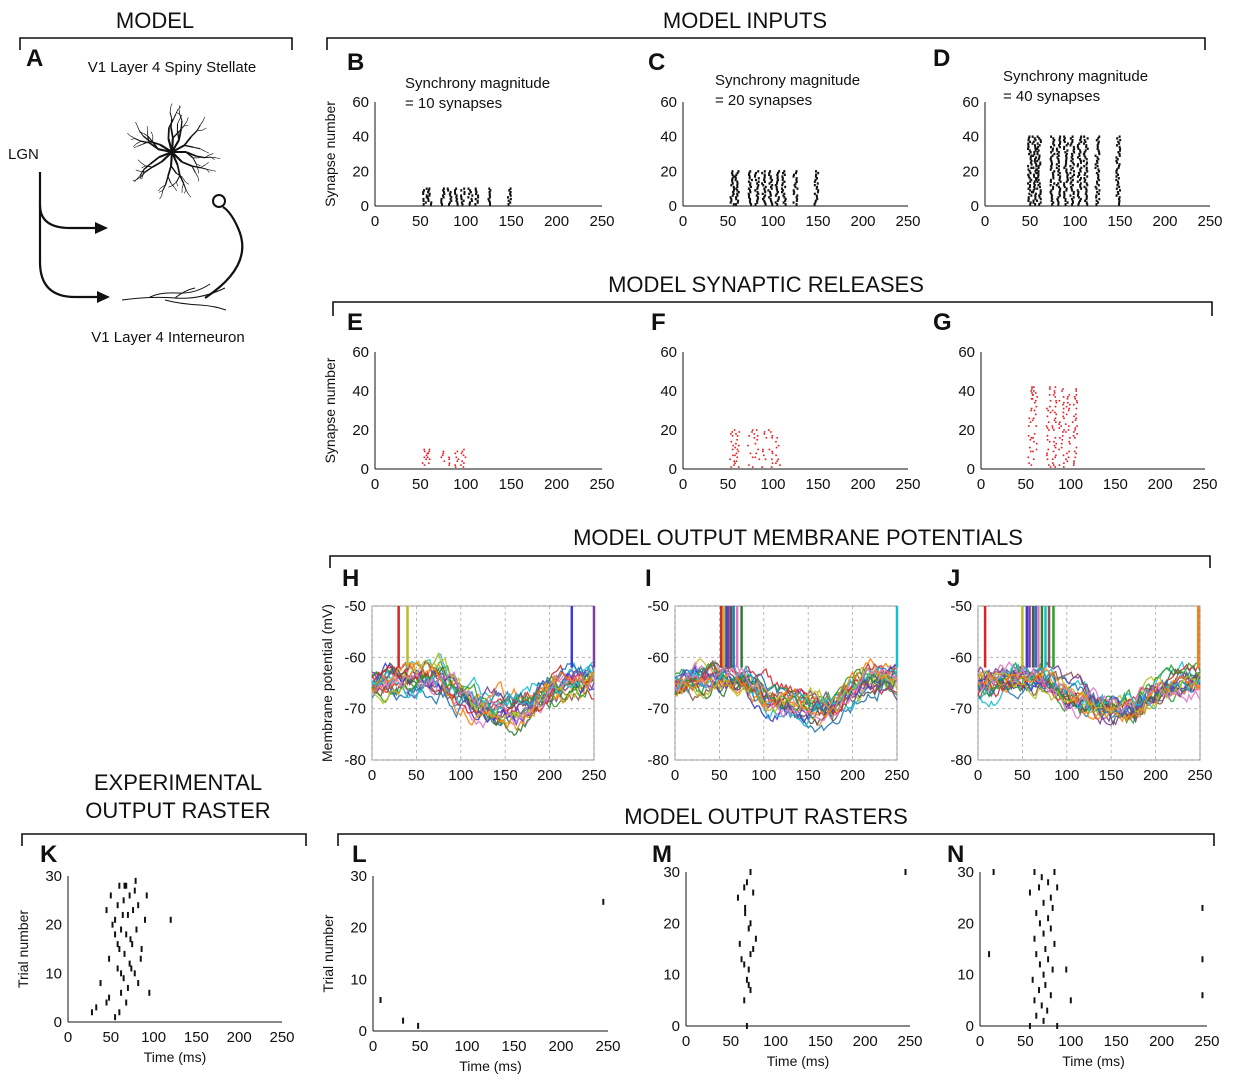 Image resolution: width=1238 pixels, height=1083 pixels. What do you see at coordinates (798, 537) in the screenshot?
I see `section-title-membrane: MODEL OUTPUT MEMBRANE POTENTIALS` at bounding box center [798, 537].